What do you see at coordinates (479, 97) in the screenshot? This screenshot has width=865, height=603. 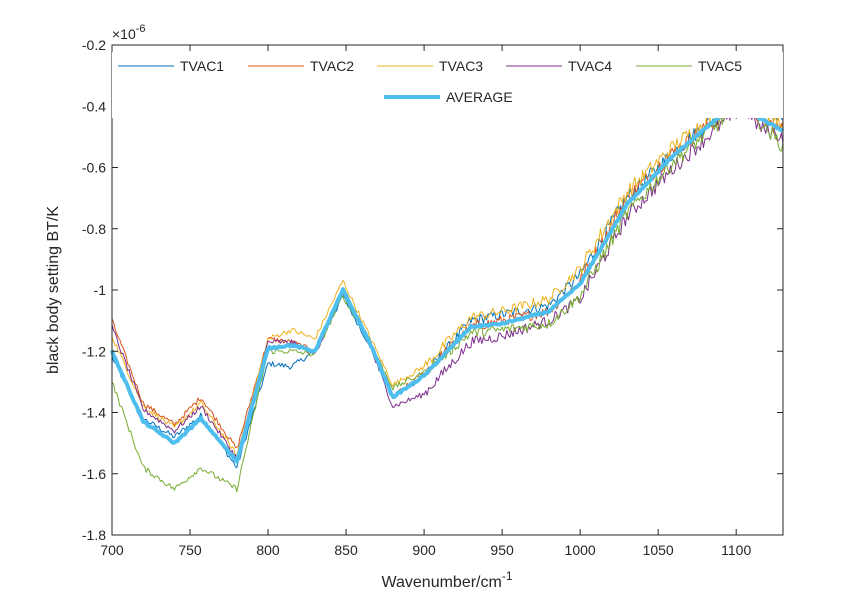 I see `legend-label-average: AVERAGE` at bounding box center [479, 97].